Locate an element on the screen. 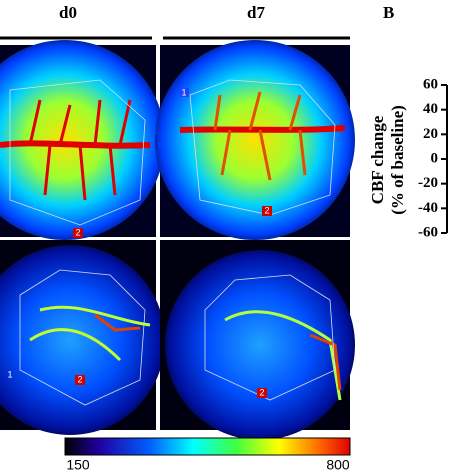  y-axis-title: CBF change (% of baseline) is located at coordinates (387, 160).